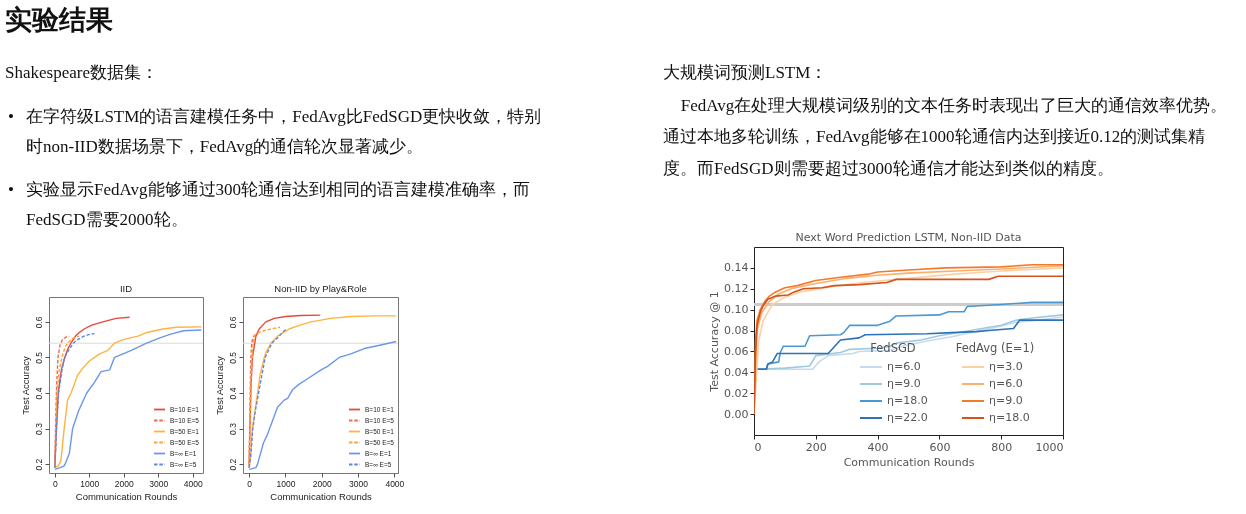  What do you see at coordinates (1006, 366) in the screenshot?
I see `legend-label: η=3.0` at bounding box center [1006, 366].